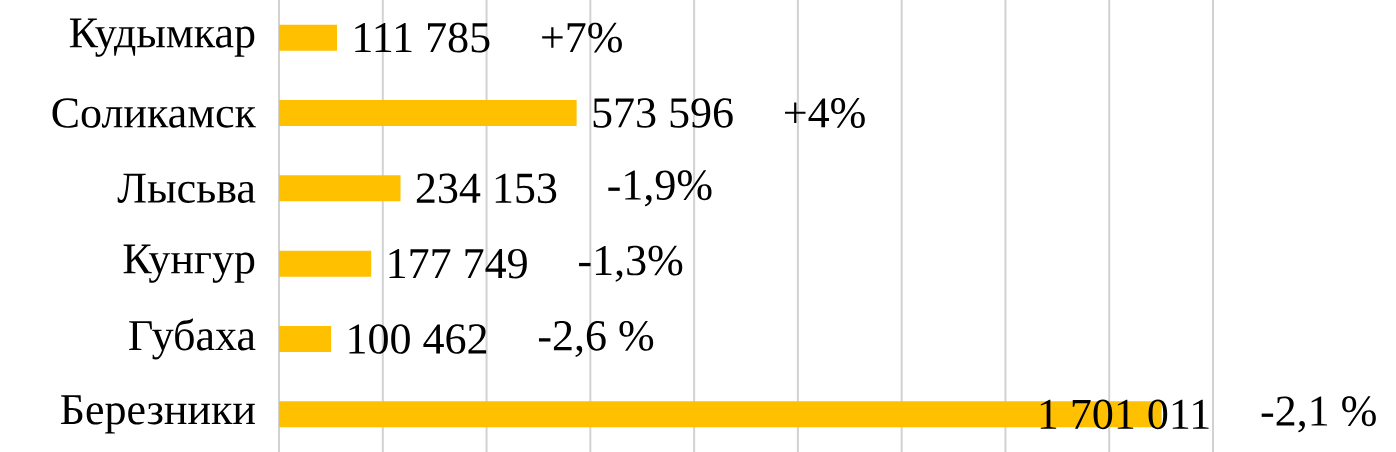 This screenshot has width=1396, height=452. I want to click on data-label: 100 462, so click(418, 339).